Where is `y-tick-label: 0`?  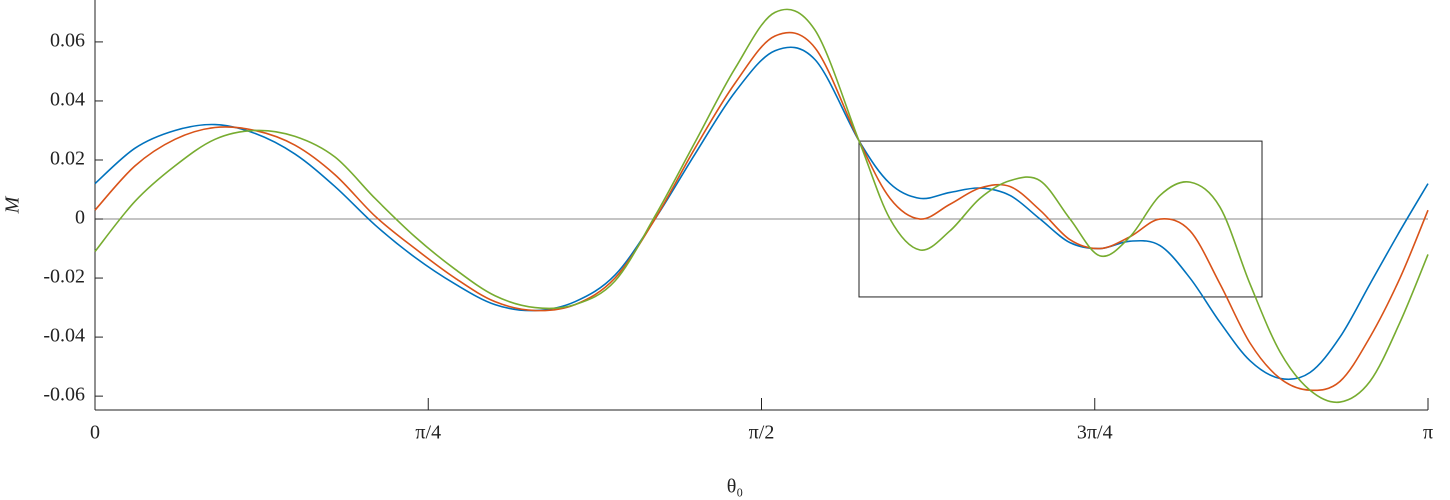
y-tick-label: 0 is located at coordinates (80, 218).